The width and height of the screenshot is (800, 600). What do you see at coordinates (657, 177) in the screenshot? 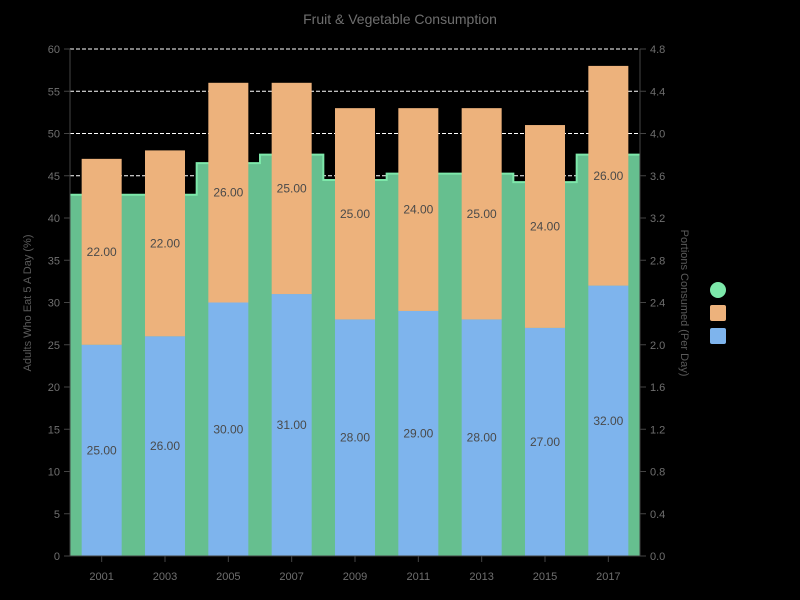
I see `y2-tick-label: 3.6` at bounding box center [657, 177].